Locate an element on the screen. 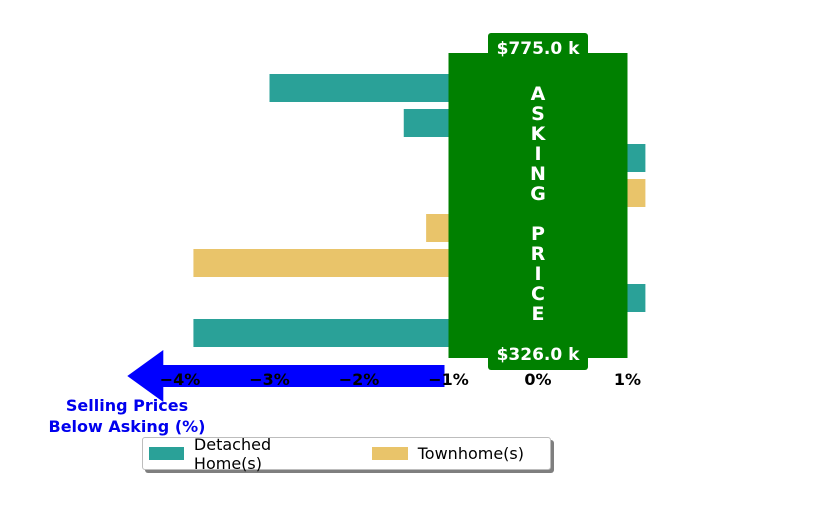  asking-letter-12: E is located at coordinates (538, 314).